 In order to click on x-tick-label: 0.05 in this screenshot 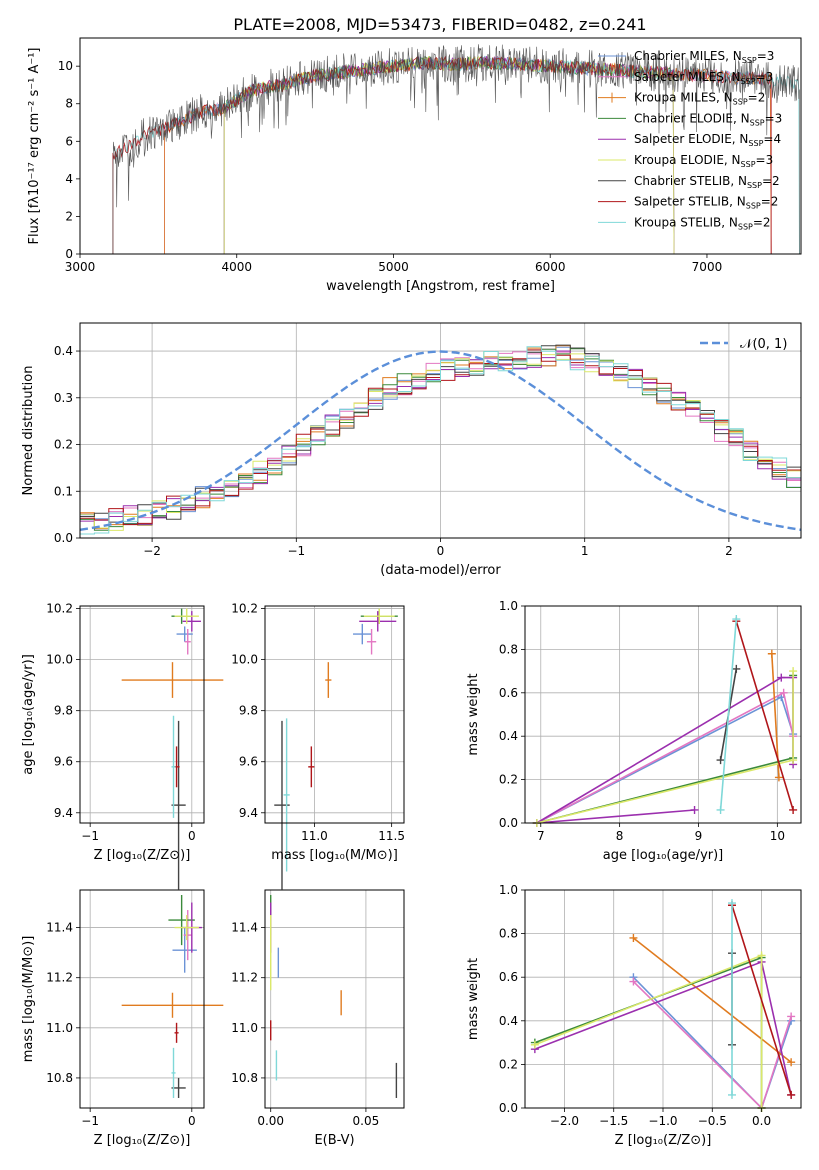, I will do `click(366, 1121)`.